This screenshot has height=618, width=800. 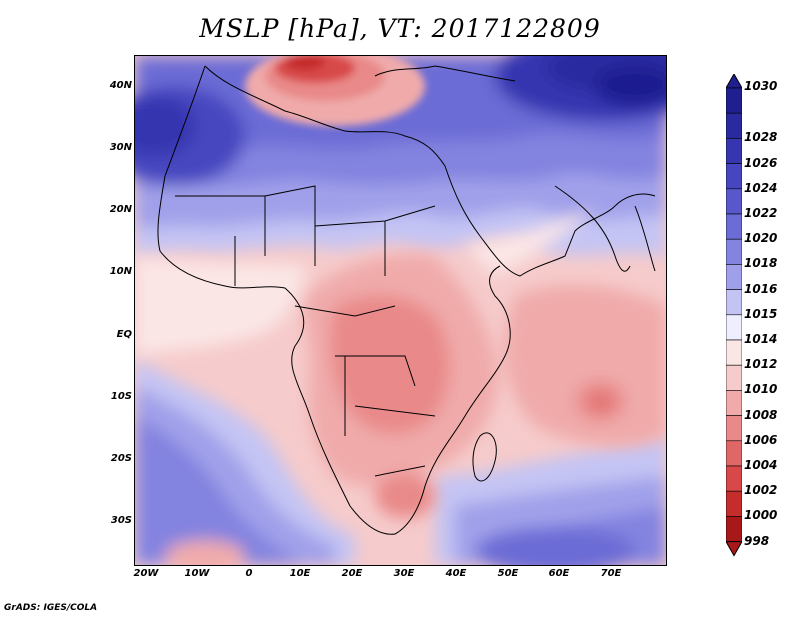 I want to click on colorbar-cap-top, so click(x=734, y=81).